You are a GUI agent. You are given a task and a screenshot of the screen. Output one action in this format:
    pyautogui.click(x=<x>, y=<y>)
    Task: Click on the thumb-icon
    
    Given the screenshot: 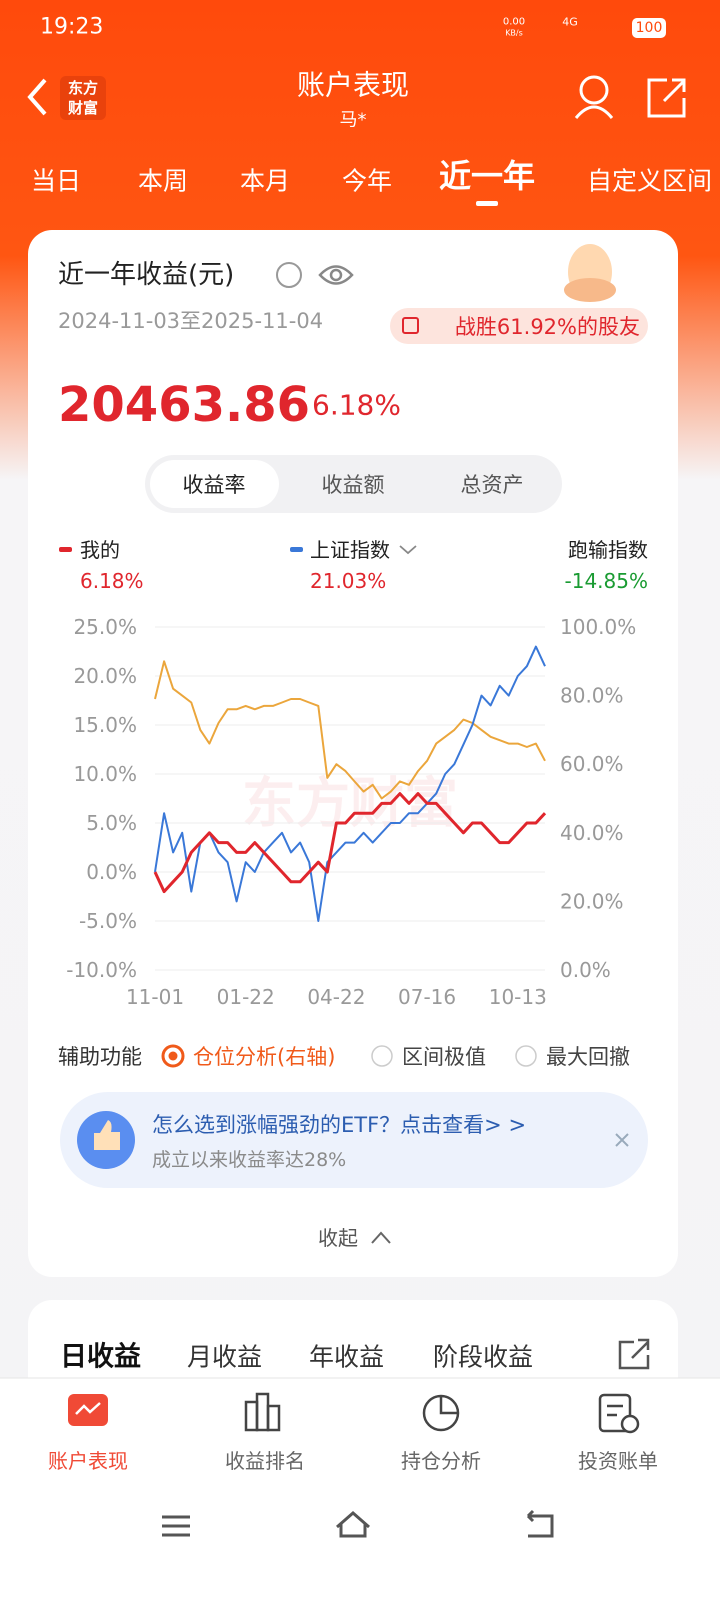 What is the action you would take?
    pyautogui.click(x=107, y=1135)
    